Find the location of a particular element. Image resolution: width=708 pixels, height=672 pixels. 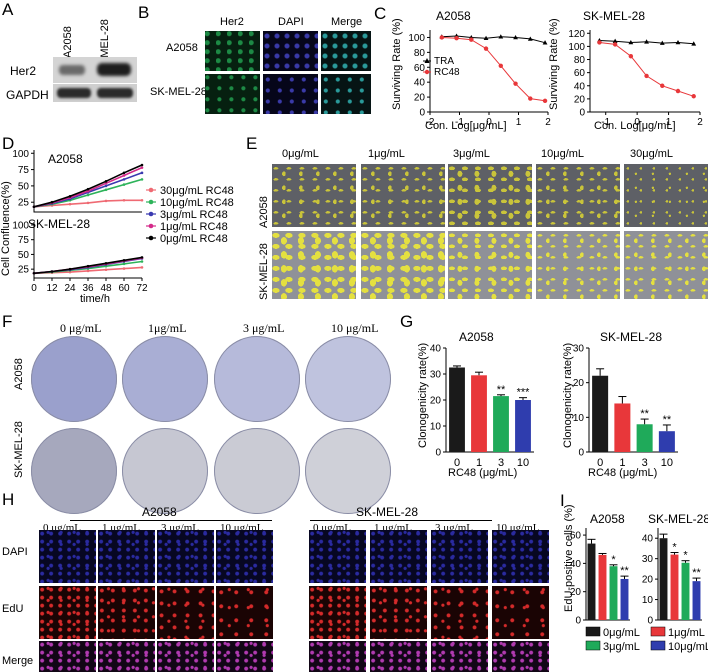

e-image-r1-c2 is located at coordinates (490, 265).